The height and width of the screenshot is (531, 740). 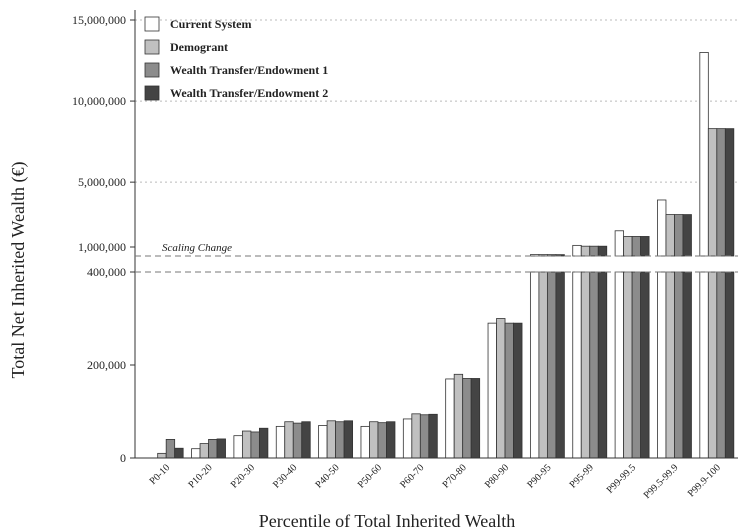 What do you see at coordinates (99, 20) in the screenshot?
I see `upper-tick-label: 15,000,000` at bounding box center [99, 20].